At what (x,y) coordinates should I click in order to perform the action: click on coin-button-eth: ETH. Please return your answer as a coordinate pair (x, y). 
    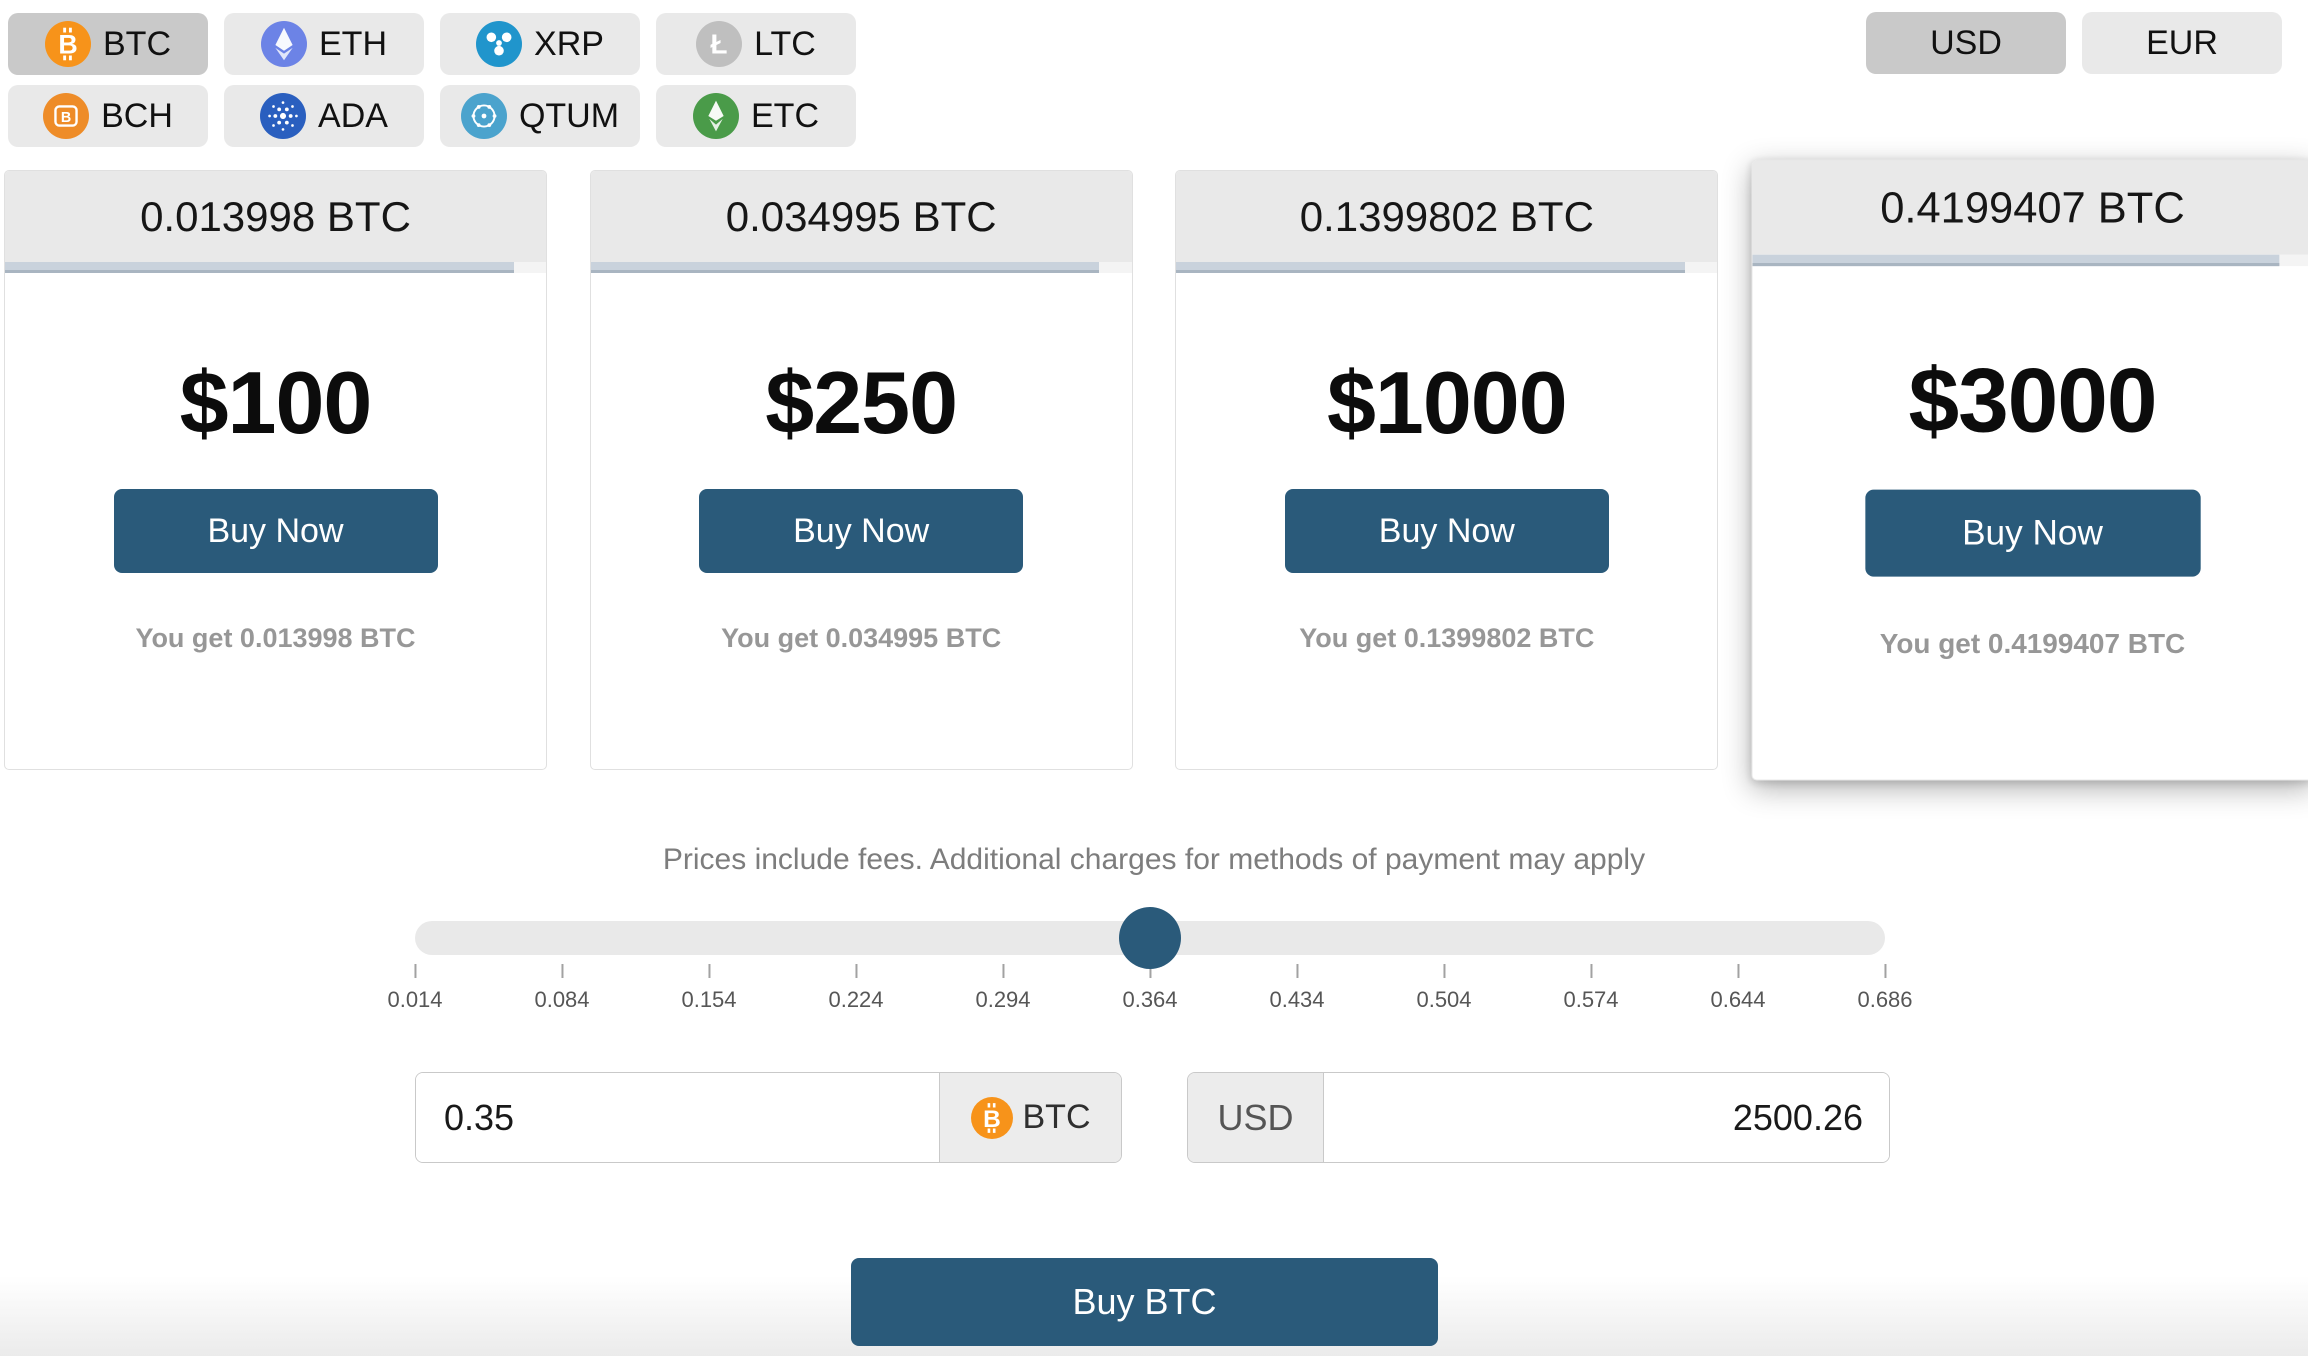
    Looking at the image, I should click on (324, 44).